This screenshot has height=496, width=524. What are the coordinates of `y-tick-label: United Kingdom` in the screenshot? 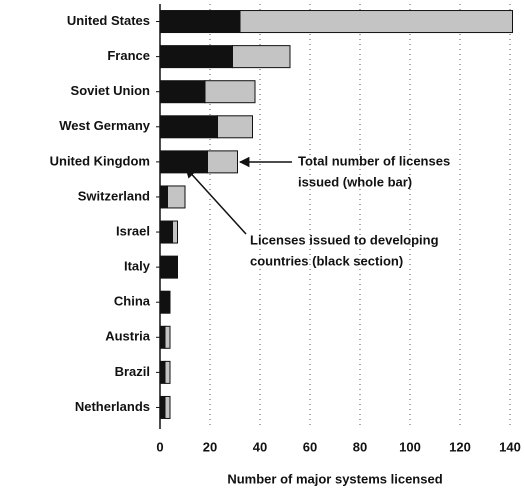 It's located at (100, 160).